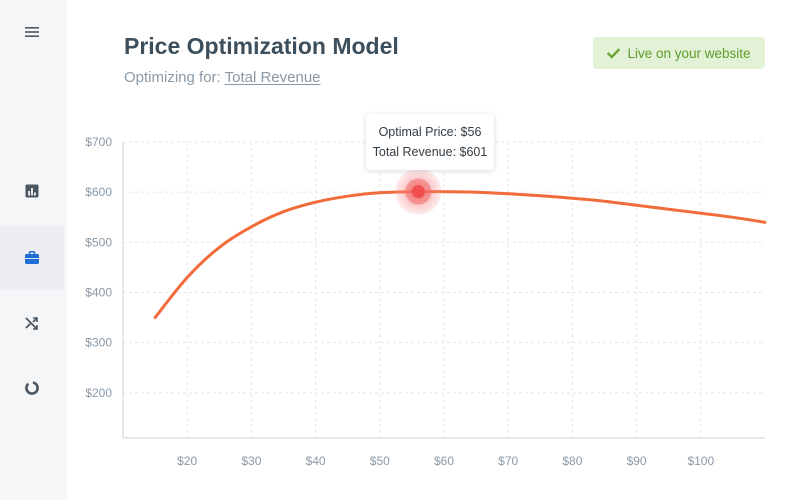 The height and width of the screenshot is (500, 800). I want to click on x-tick-label: $70, so click(508, 461).